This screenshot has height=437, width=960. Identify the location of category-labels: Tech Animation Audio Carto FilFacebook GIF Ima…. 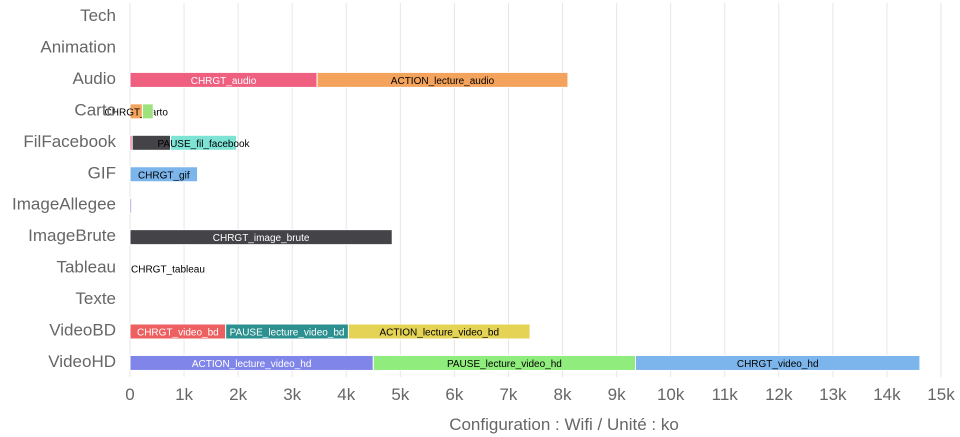
(64, 188).